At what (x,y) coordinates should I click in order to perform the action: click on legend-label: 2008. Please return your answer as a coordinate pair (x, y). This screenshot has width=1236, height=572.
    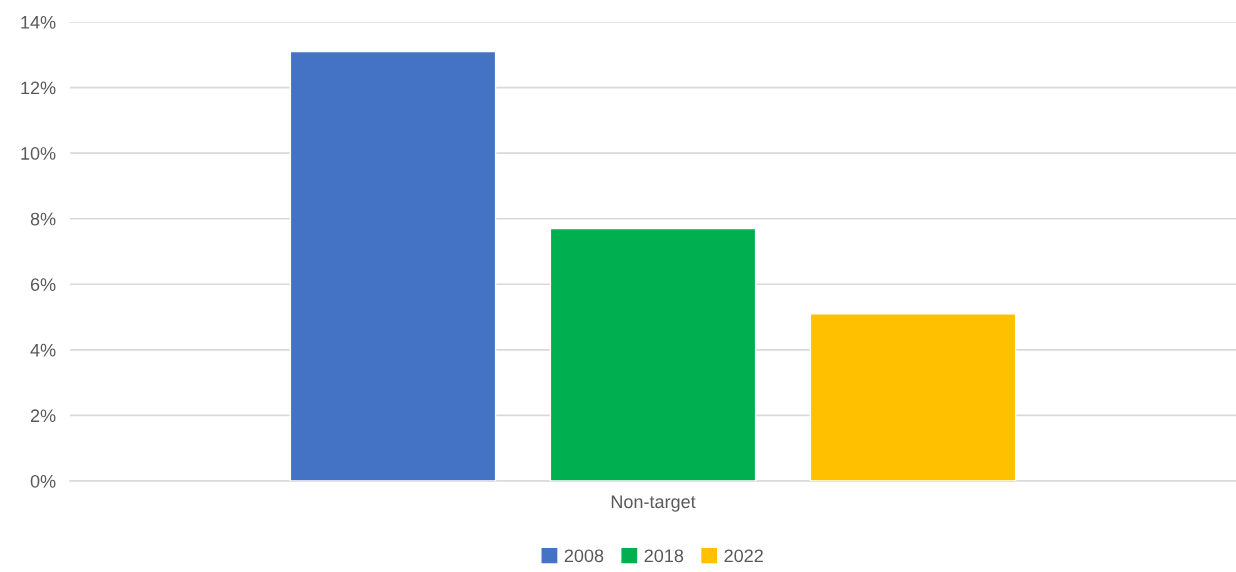
    Looking at the image, I should click on (584, 556).